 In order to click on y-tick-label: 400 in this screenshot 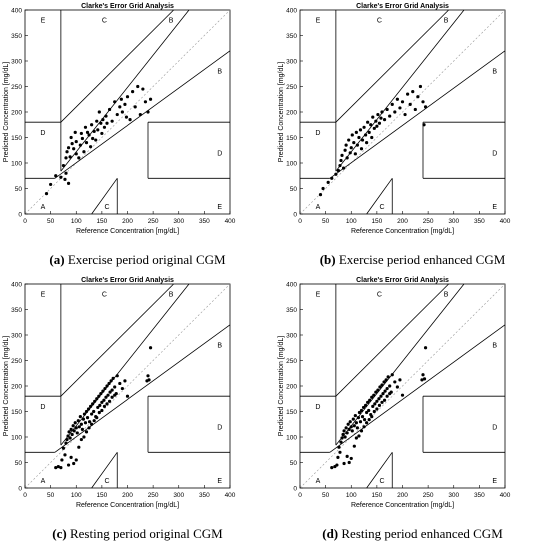, I will do `click(16, 284)`.